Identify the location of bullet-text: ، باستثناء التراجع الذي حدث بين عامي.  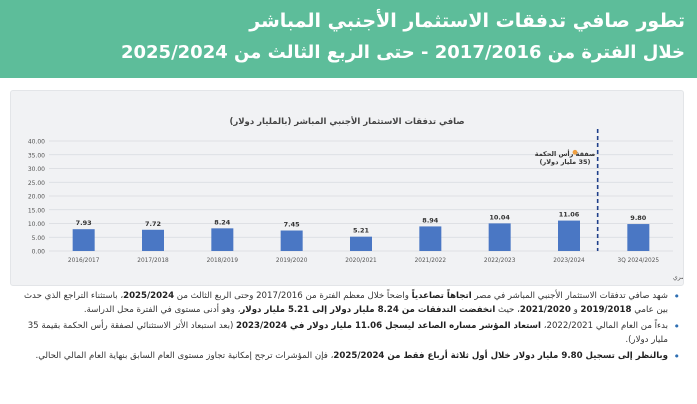
(345, 303).